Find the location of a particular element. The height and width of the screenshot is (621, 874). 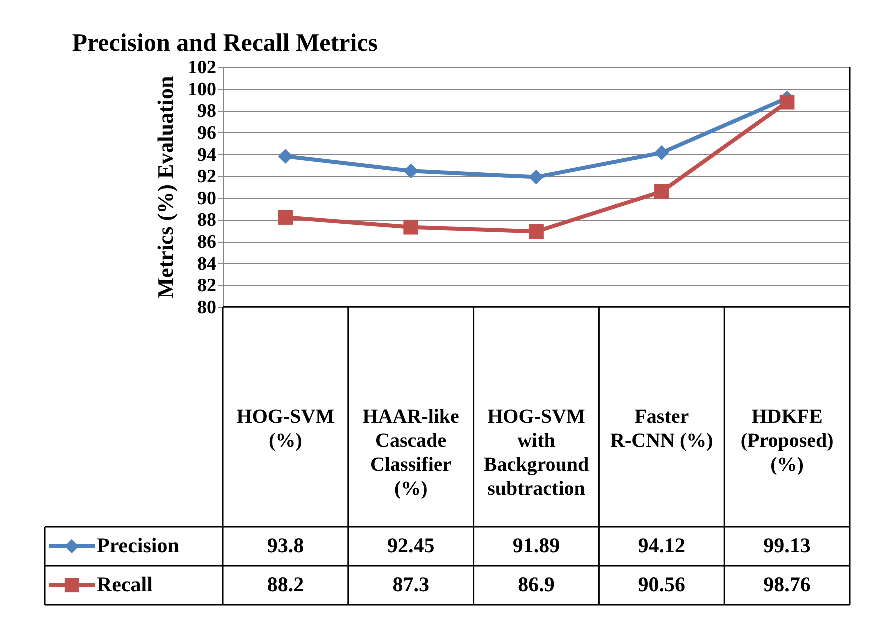

x-tick-label: HOG-SVM (%) is located at coordinates (285, 429).